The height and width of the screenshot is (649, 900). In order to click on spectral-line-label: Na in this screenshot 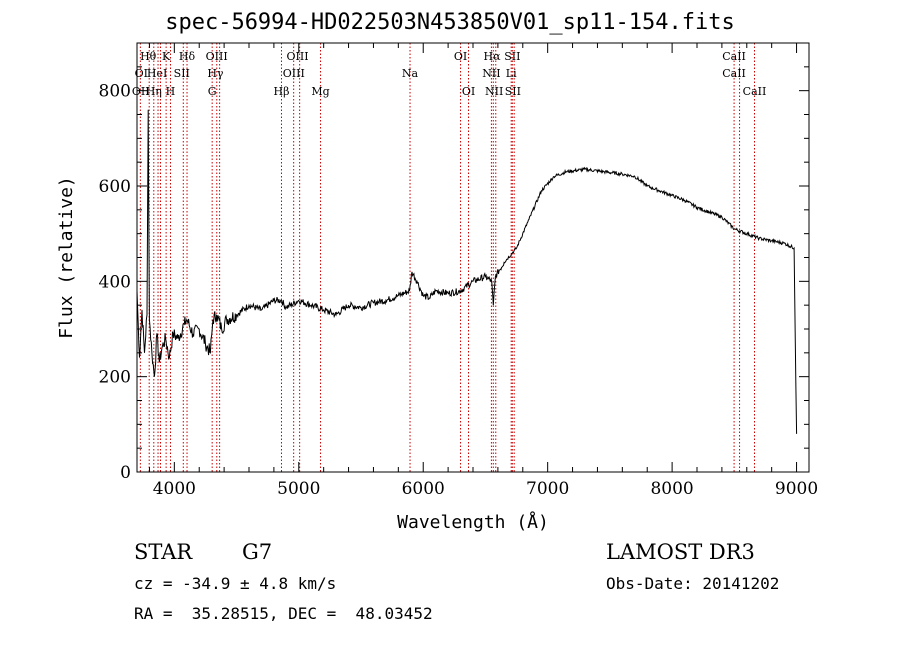, I will do `click(410, 73)`.